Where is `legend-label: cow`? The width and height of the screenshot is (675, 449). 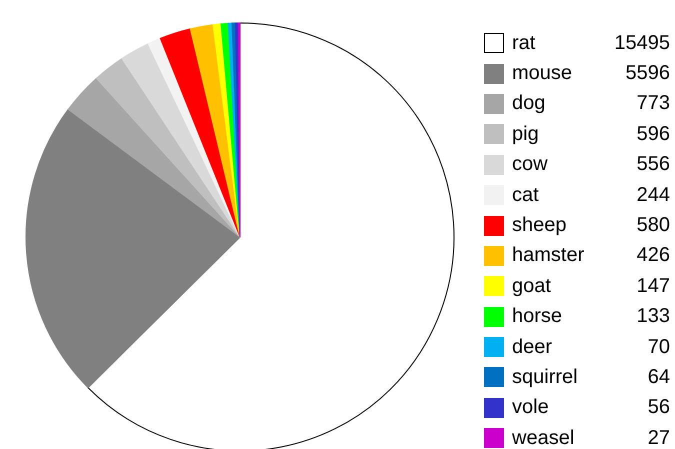
legend-label: cow is located at coordinates (530, 164).